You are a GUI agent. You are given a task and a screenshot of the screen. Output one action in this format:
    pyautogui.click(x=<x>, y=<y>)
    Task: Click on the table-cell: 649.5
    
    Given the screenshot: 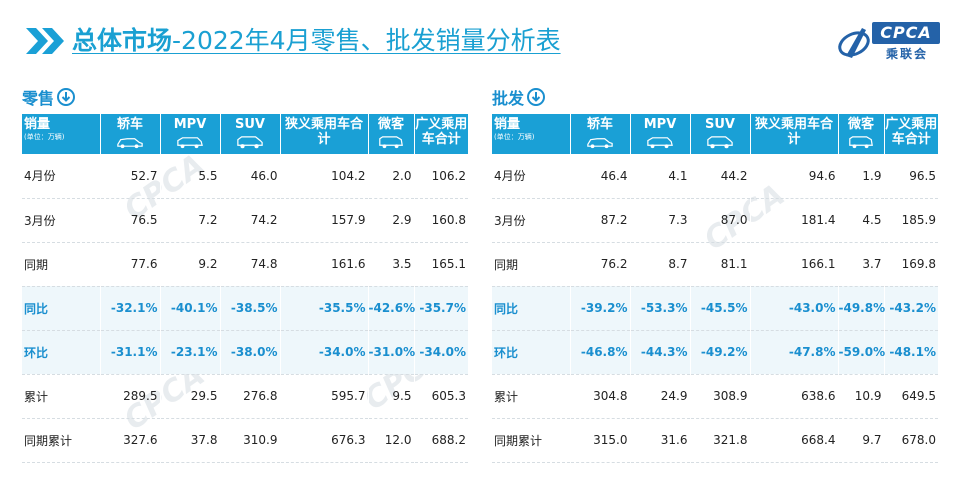 What is the action you would take?
    pyautogui.click(x=910, y=396)
    